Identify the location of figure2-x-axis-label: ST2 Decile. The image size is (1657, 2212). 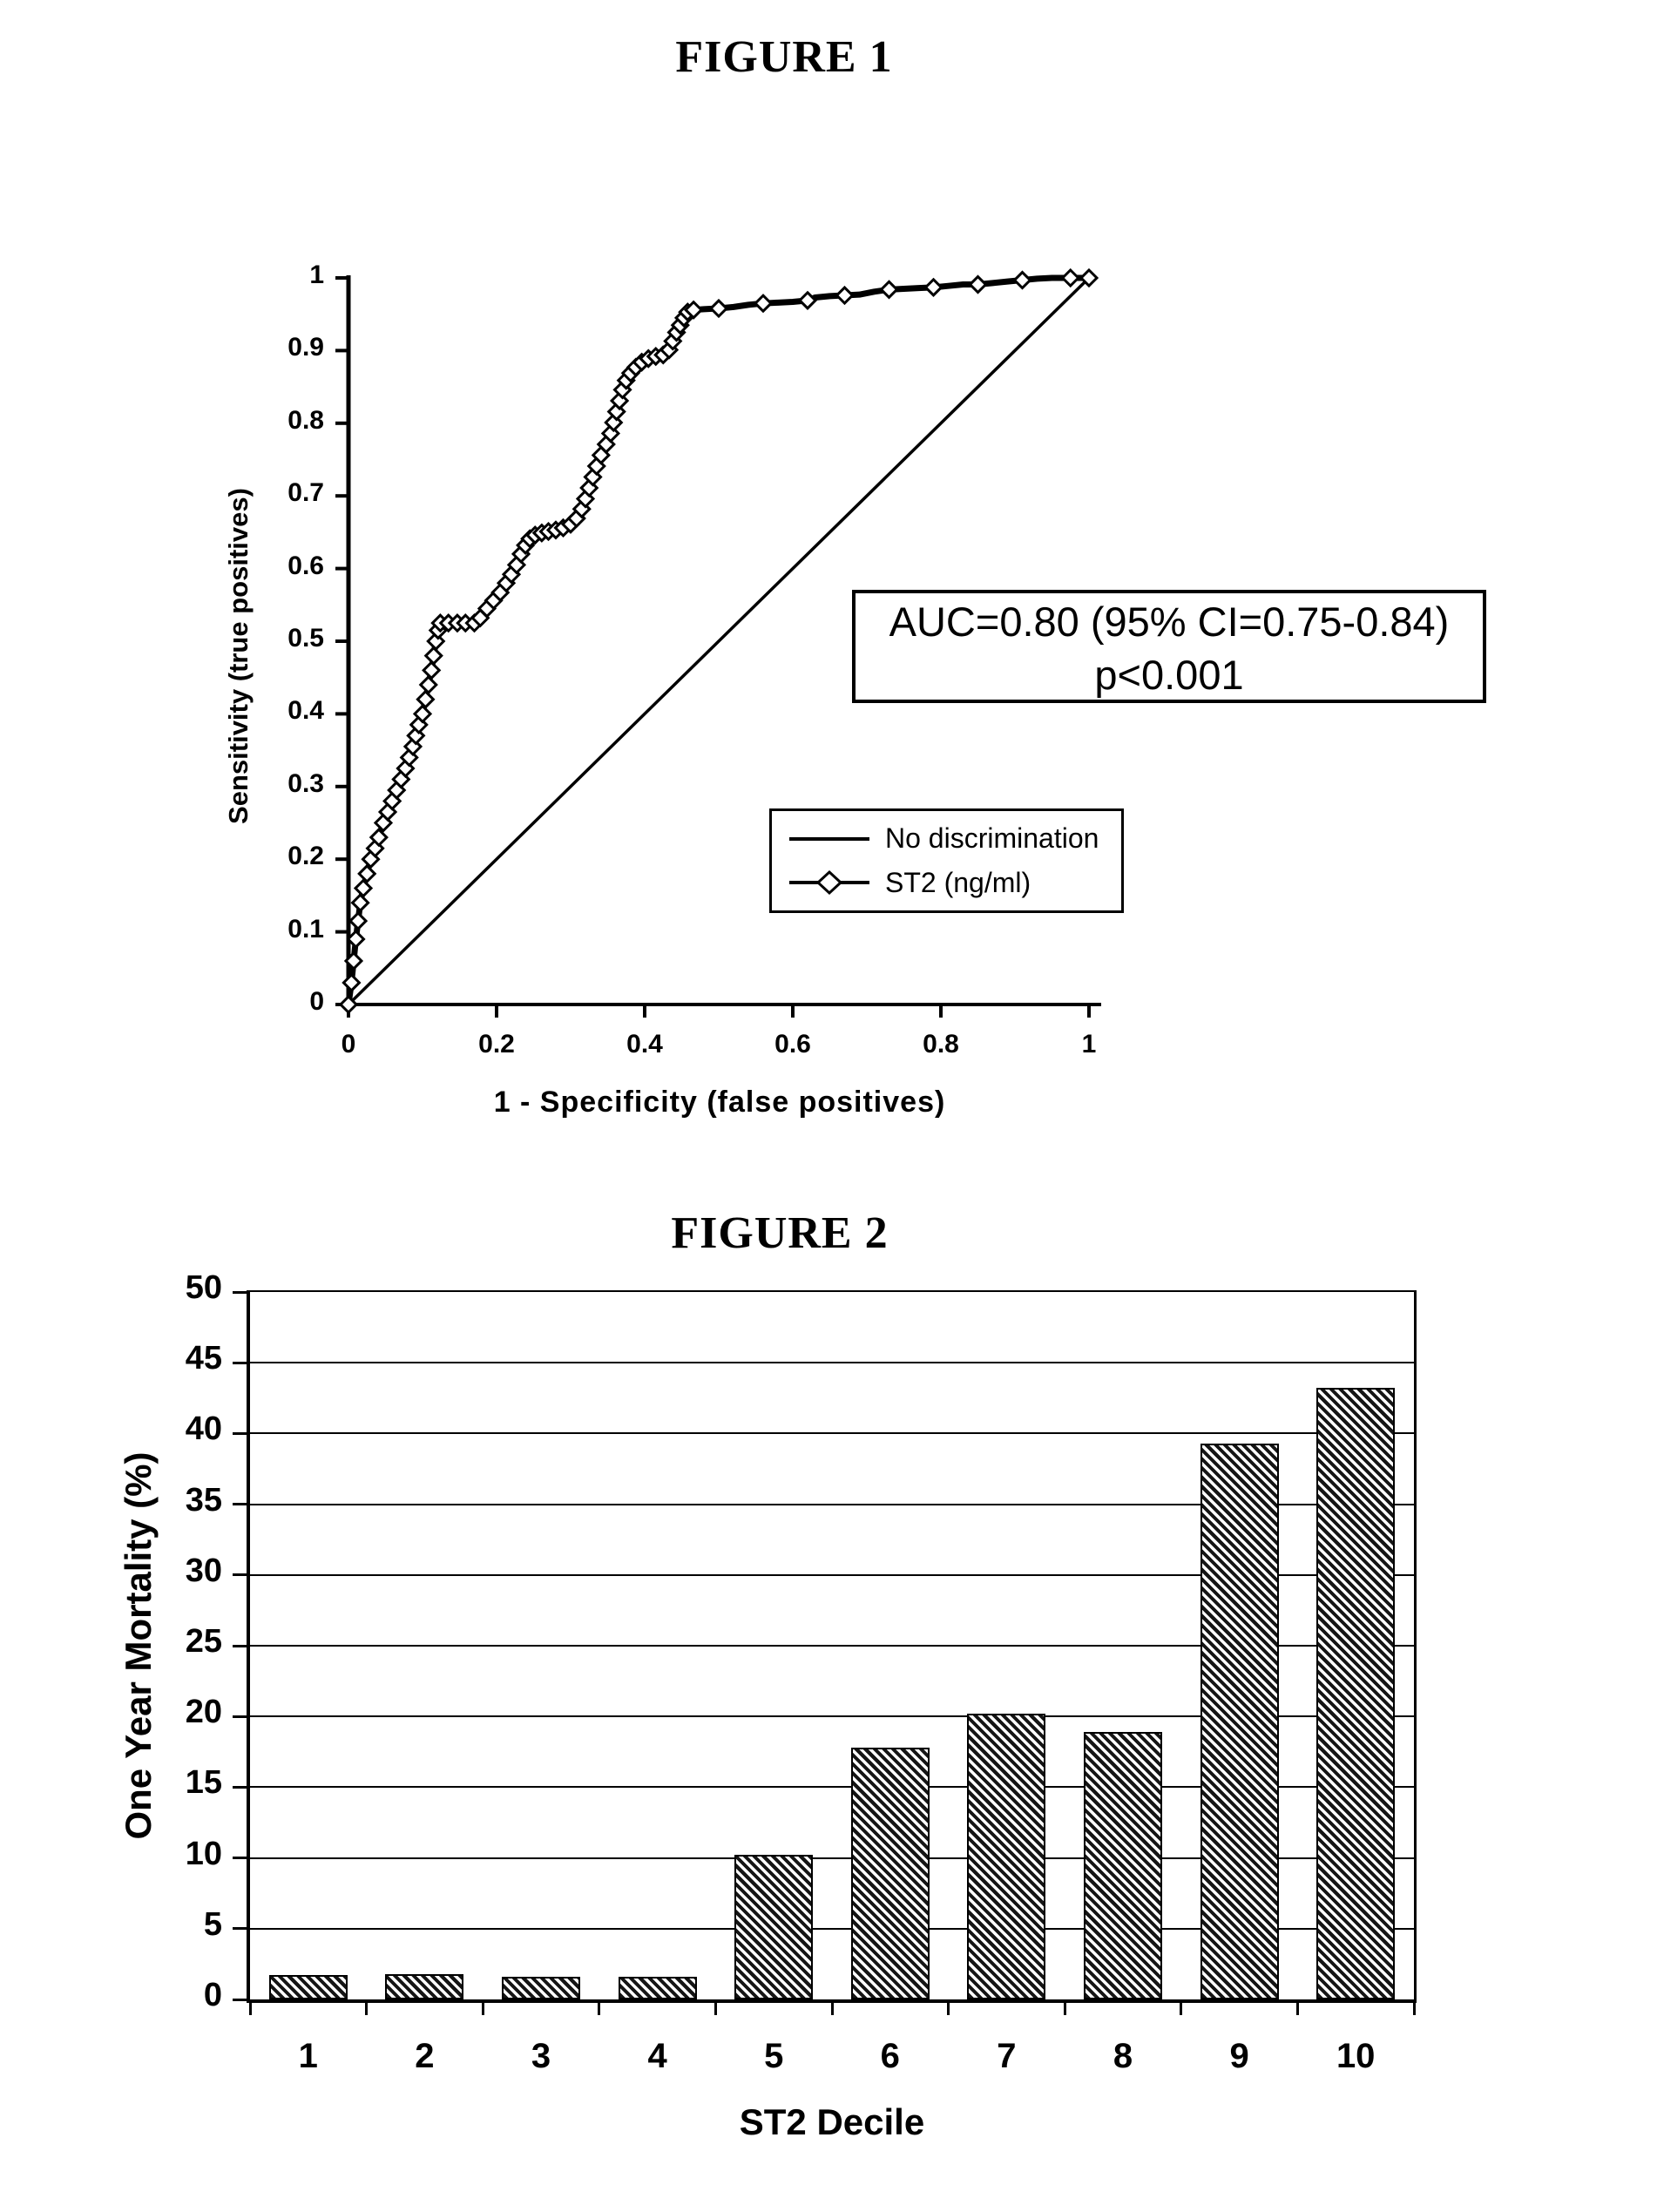
(832, 2121).